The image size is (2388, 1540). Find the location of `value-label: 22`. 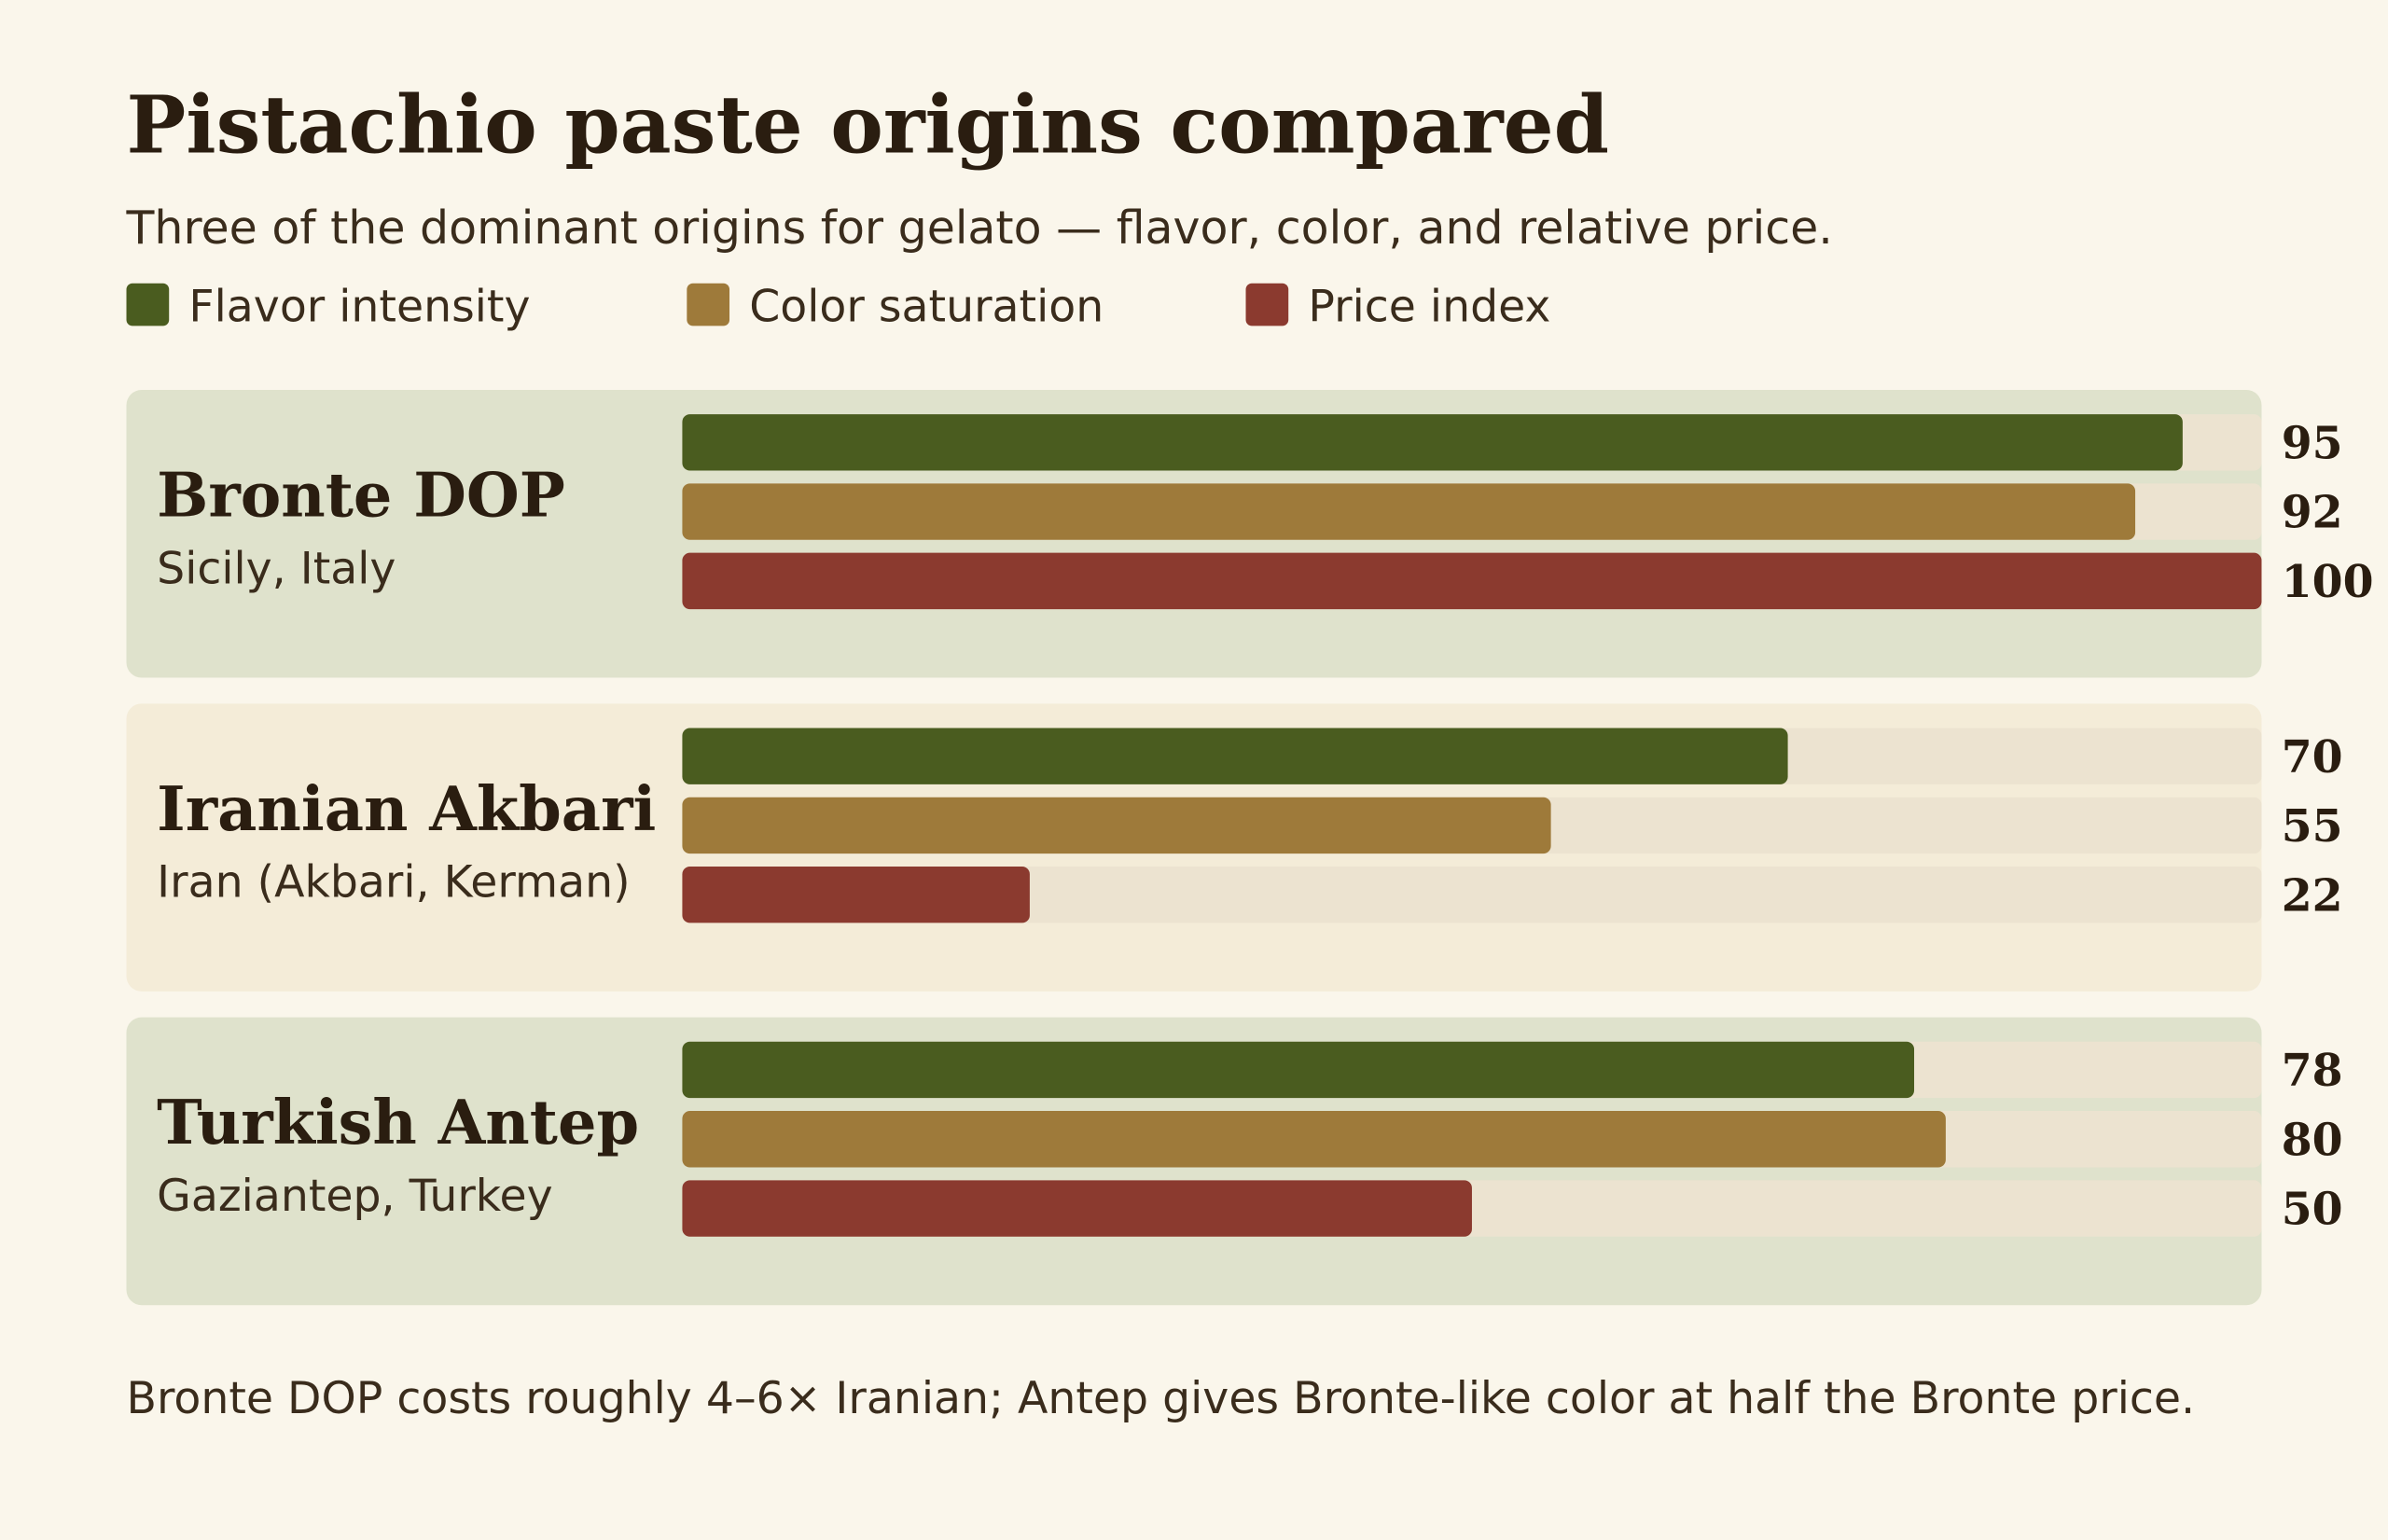

value-label: 22 is located at coordinates (2312, 896).